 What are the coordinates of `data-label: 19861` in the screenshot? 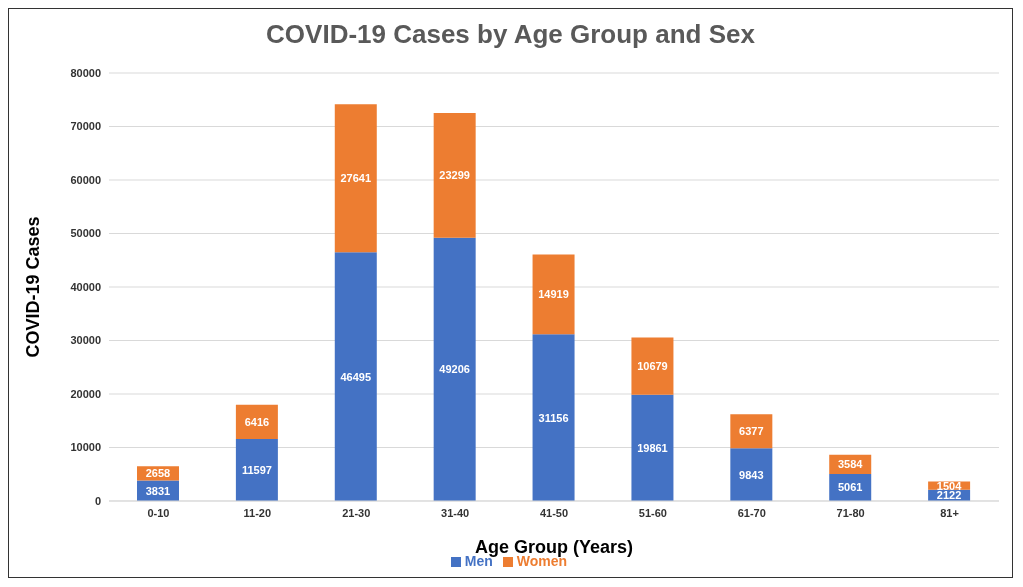 It's located at (652, 447).